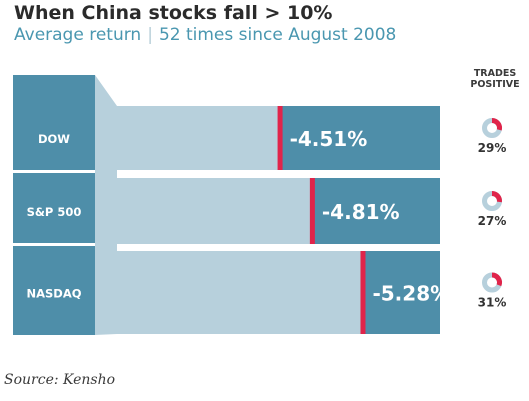 This screenshot has height=401, width=529. What do you see at coordinates (53, 294) in the screenshot?
I see `category-label: NASDAQ` at bounding box center [53, 294].